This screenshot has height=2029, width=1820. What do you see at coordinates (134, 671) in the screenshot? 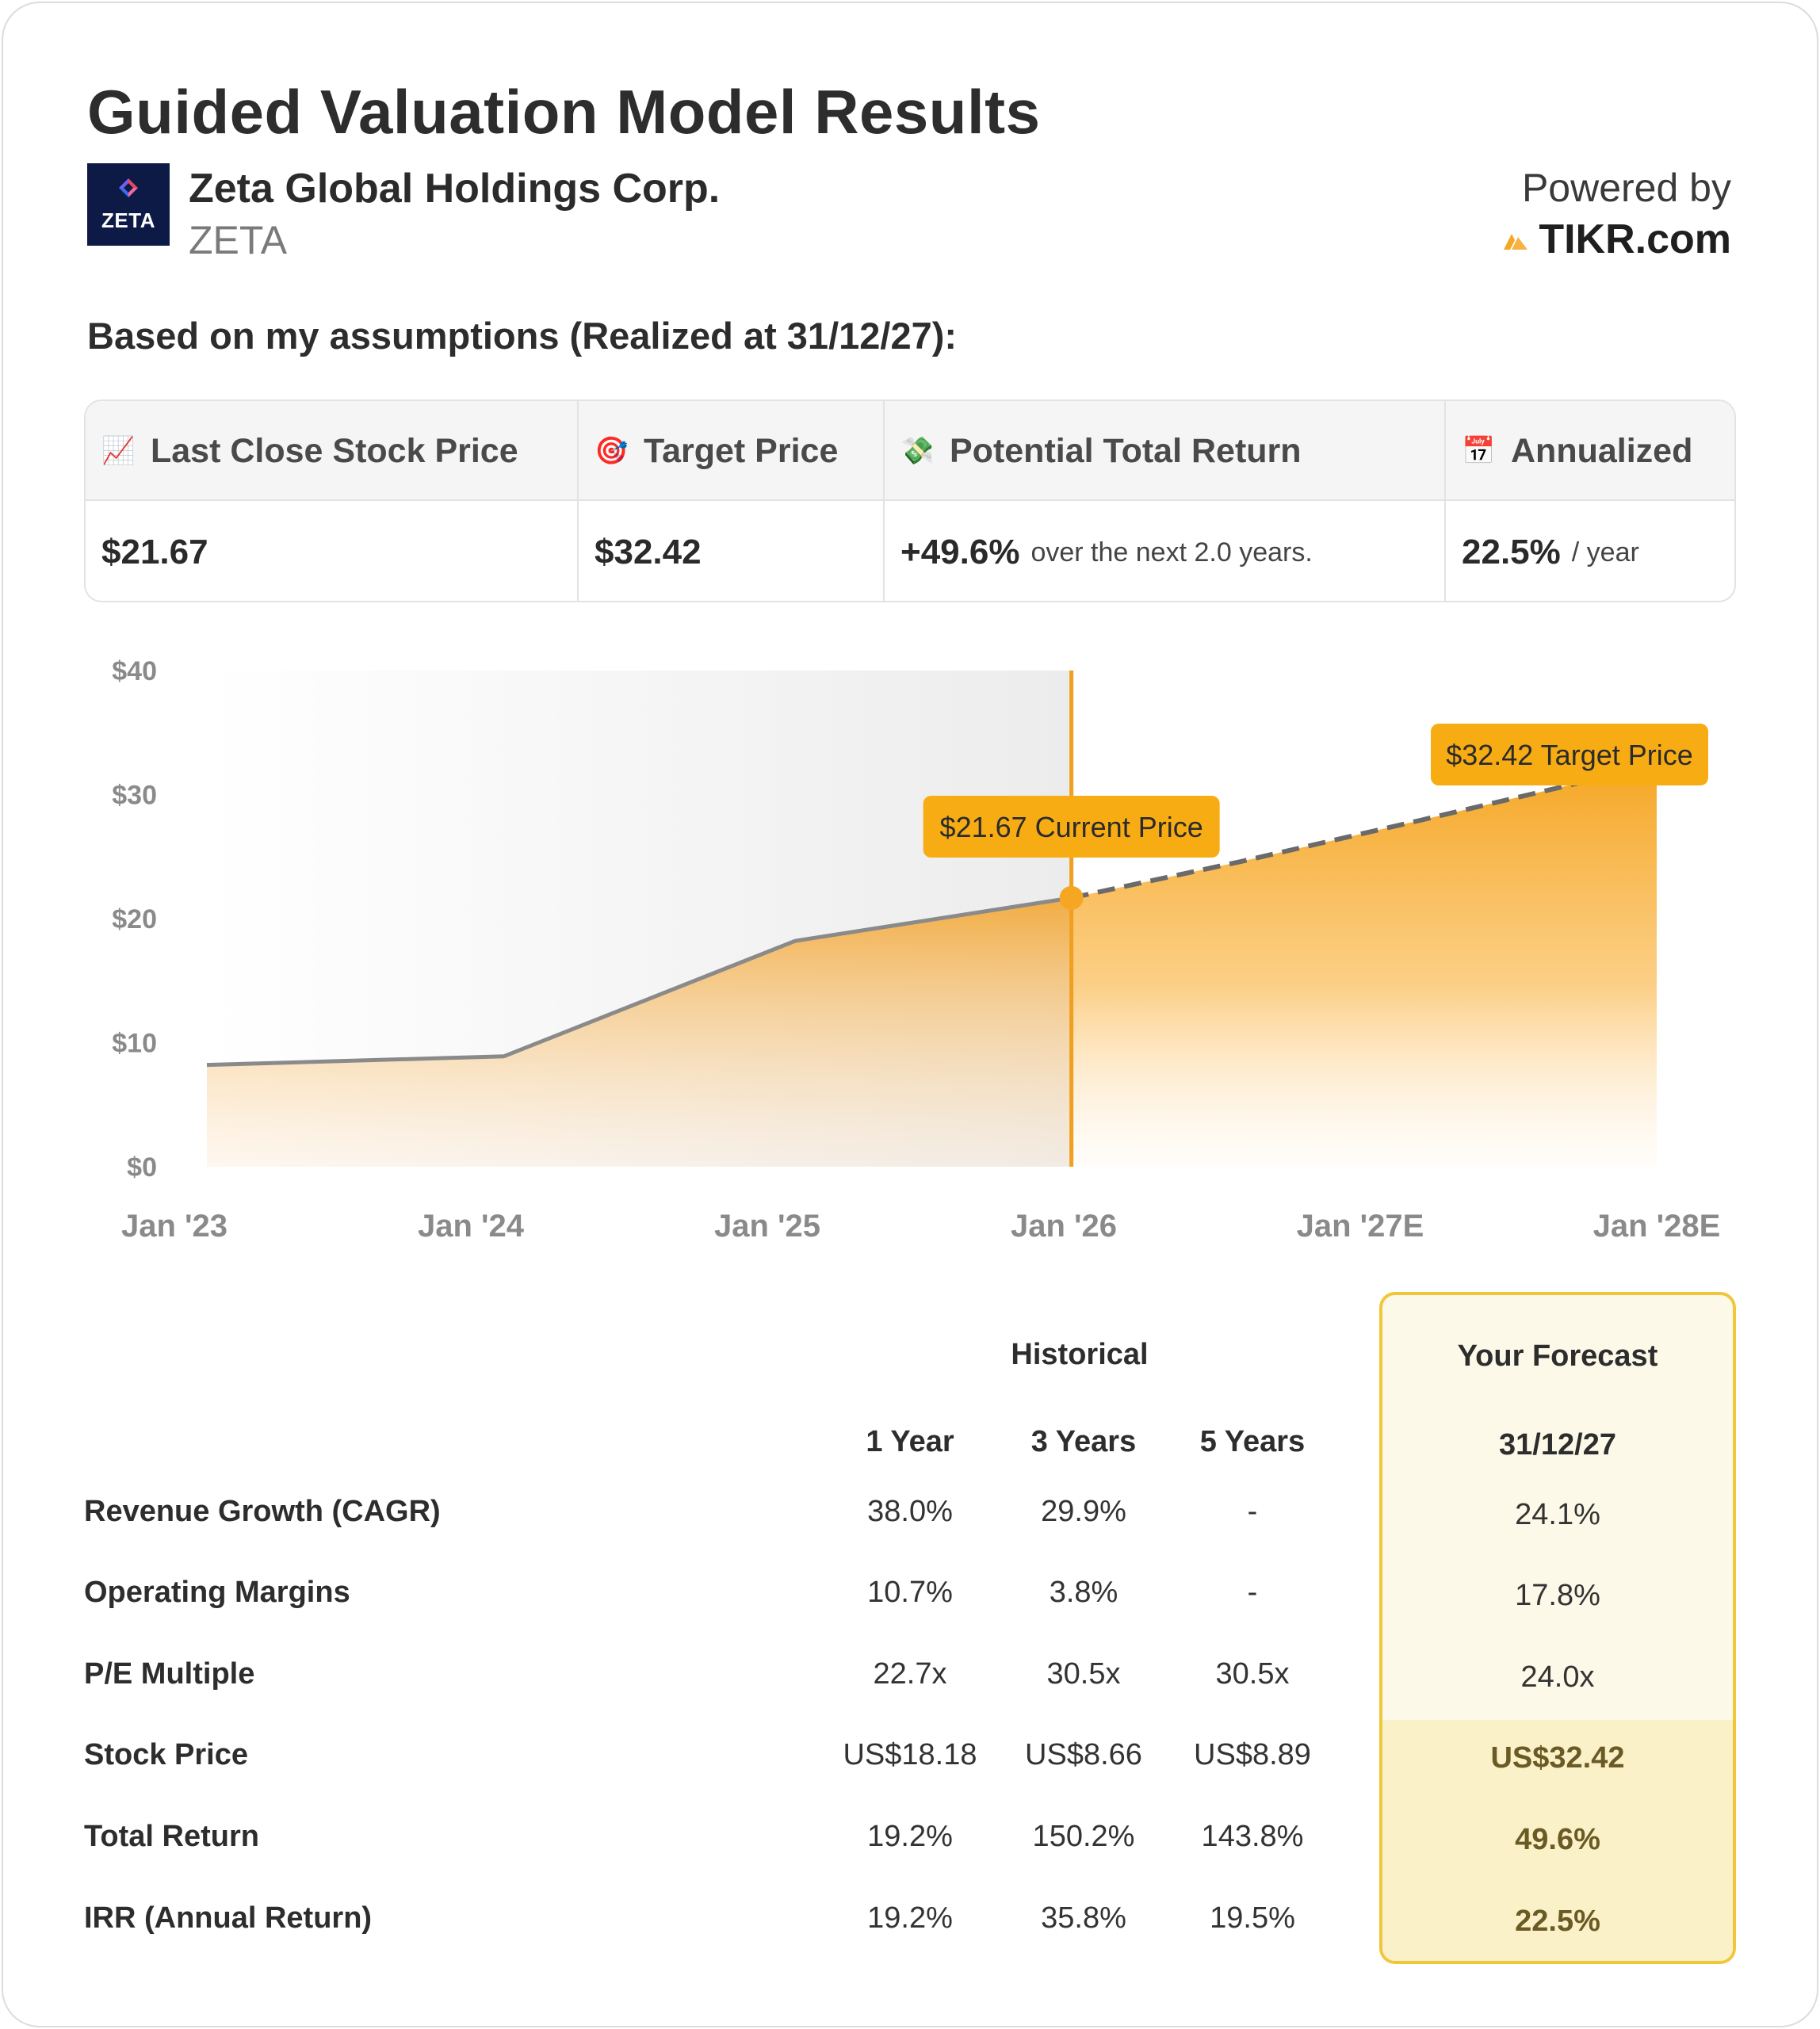
I see `y-tick-label: $40` at bounding box center [134, 671].